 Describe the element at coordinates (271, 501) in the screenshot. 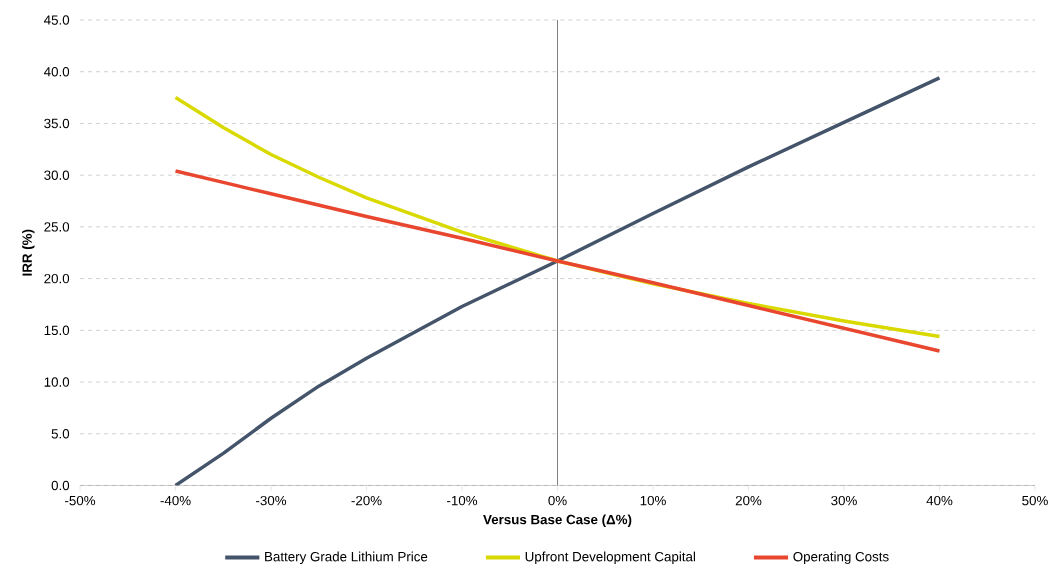

I see `x-tick-label: -30%` at that location.